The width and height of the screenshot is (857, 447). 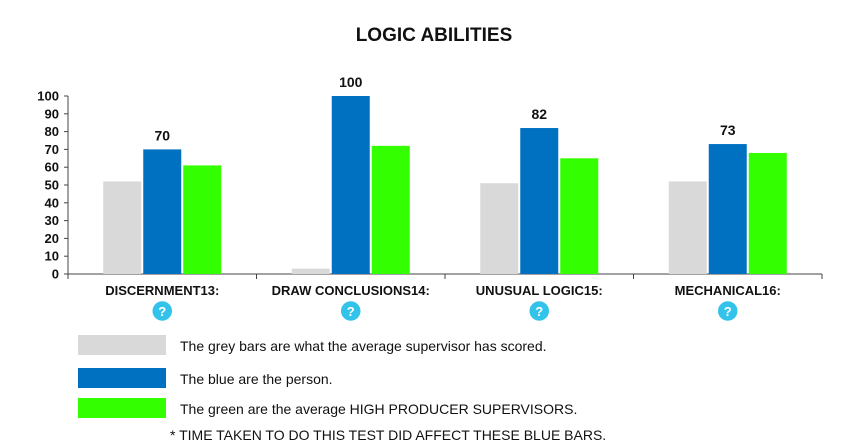 I want to click on y-tick-label: 0, so click(x=55, y=274).